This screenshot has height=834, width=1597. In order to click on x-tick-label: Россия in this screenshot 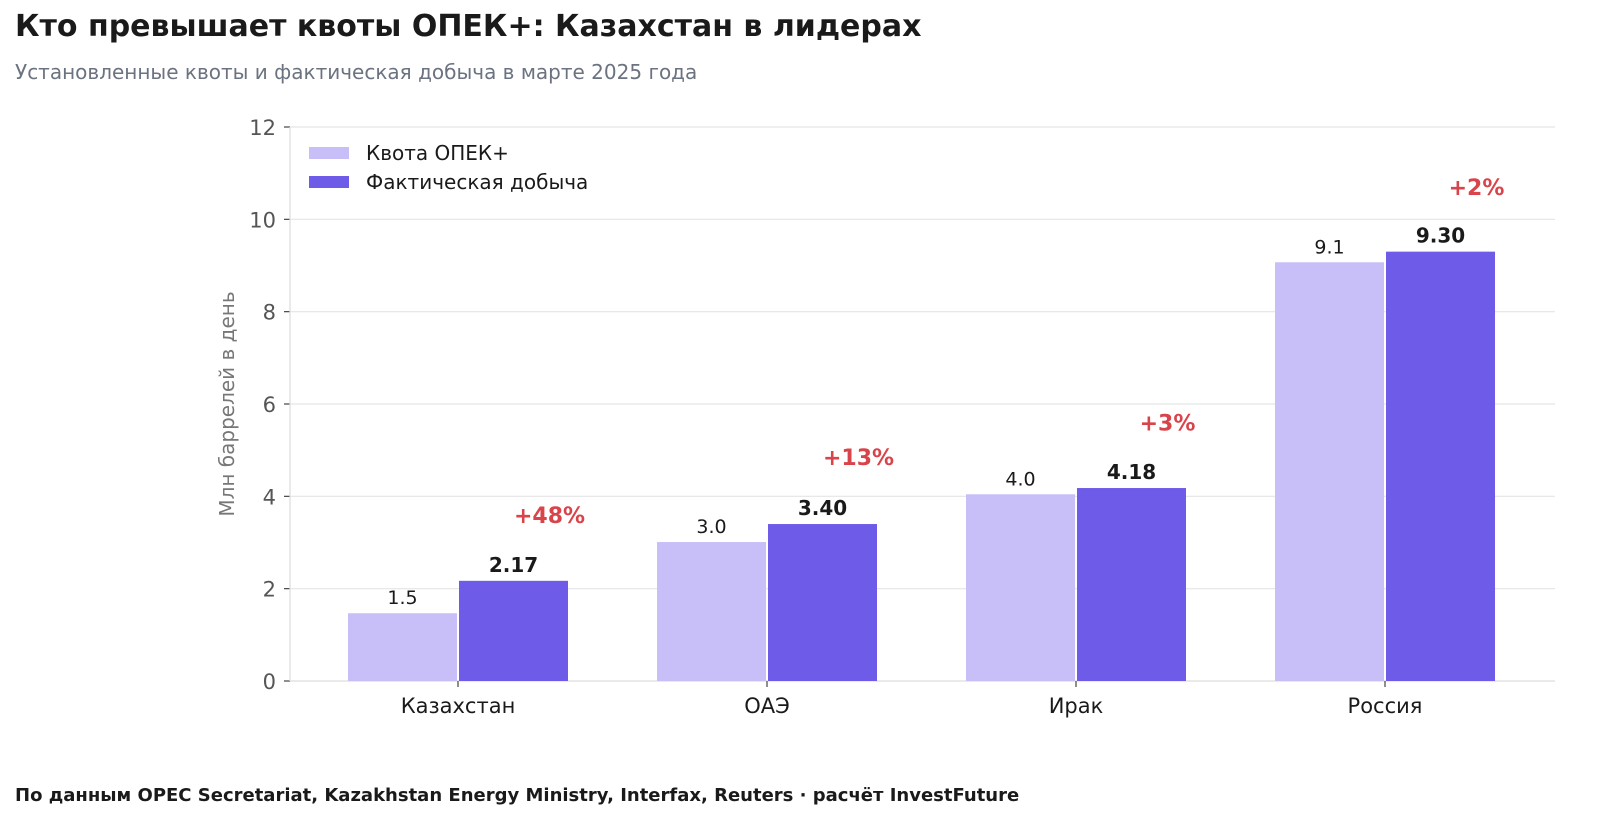, I will do `click(1385, 706)`.